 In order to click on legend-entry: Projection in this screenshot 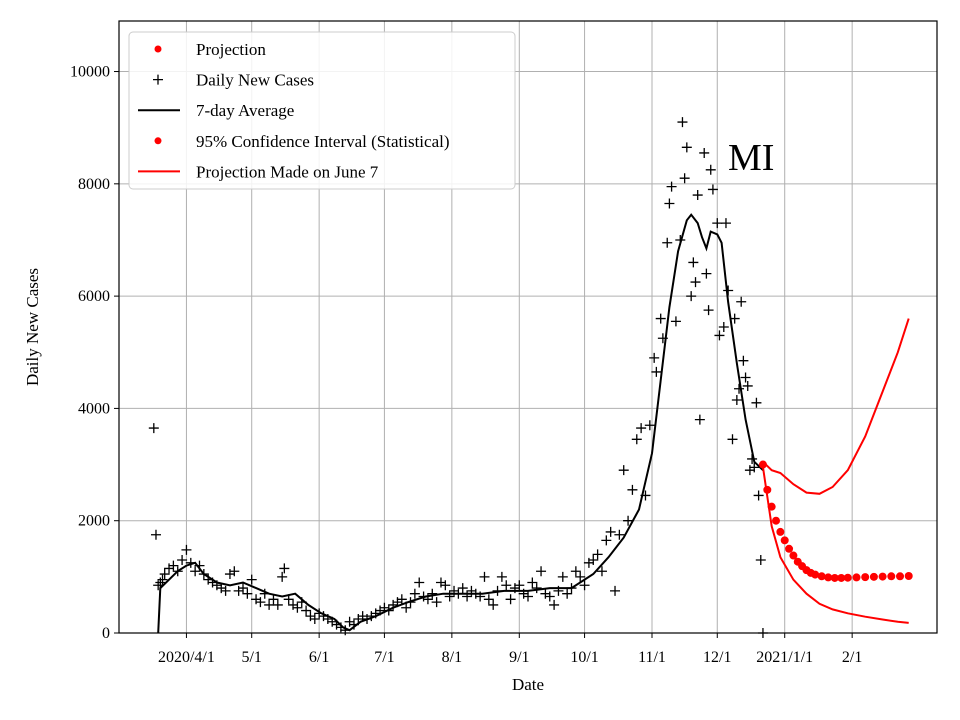, I will do `click(210, 49)`.